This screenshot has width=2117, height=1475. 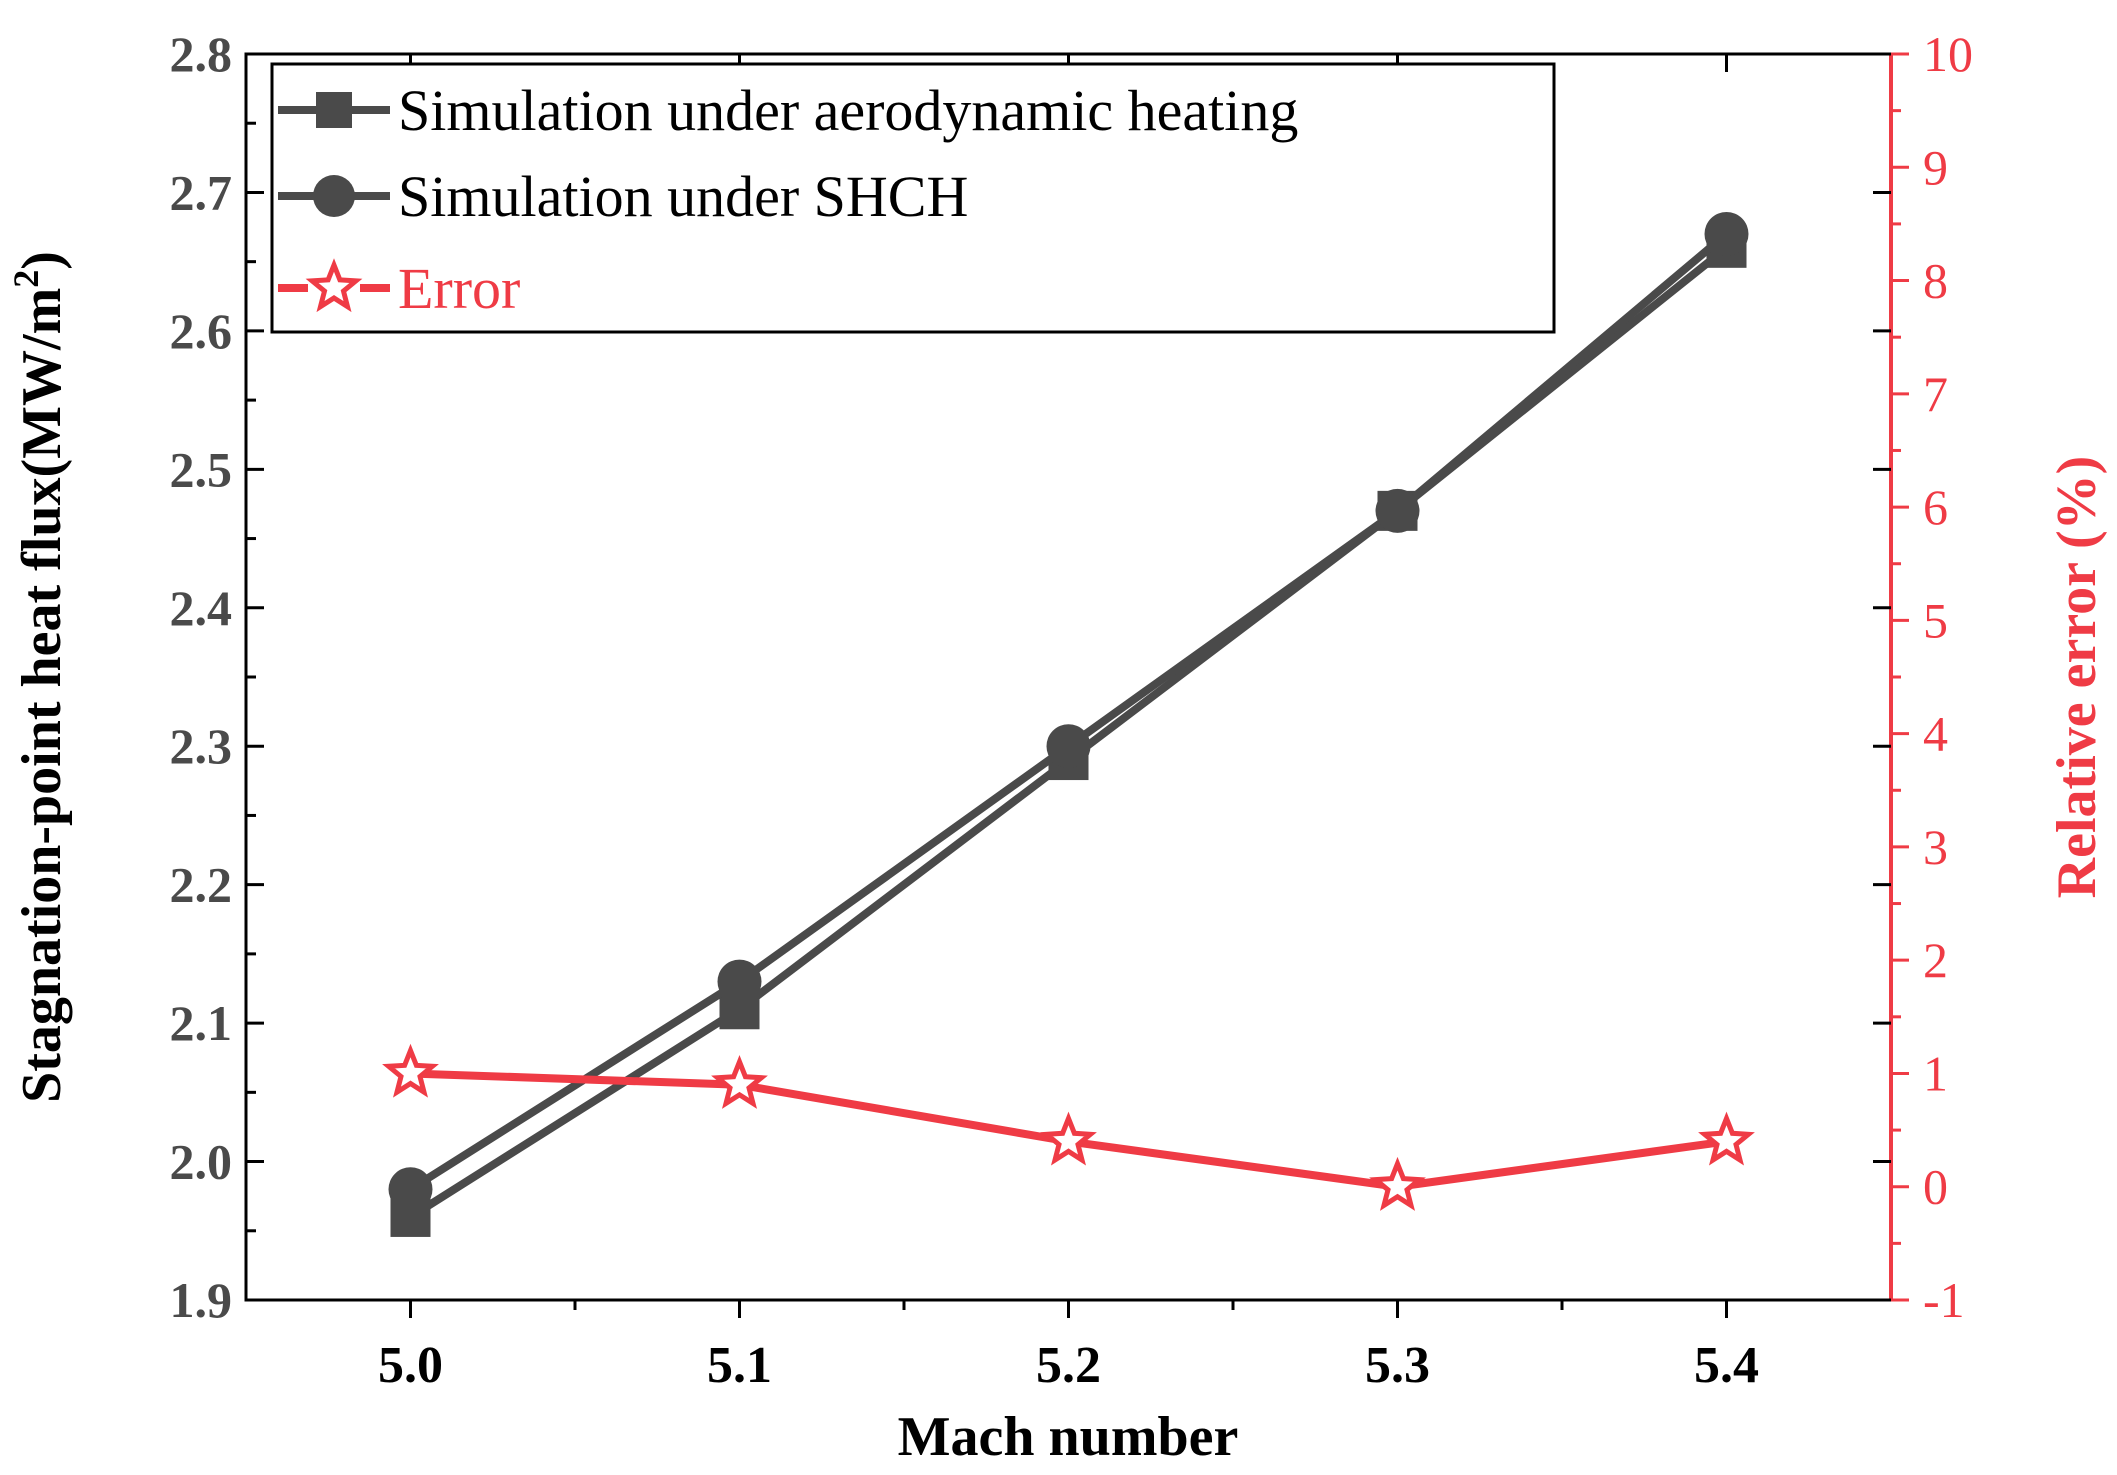 What do you see at coordinates (201, 331) in the screenshot?
I see `left-tick-label: 2.6` at bounding box center [201, 331].